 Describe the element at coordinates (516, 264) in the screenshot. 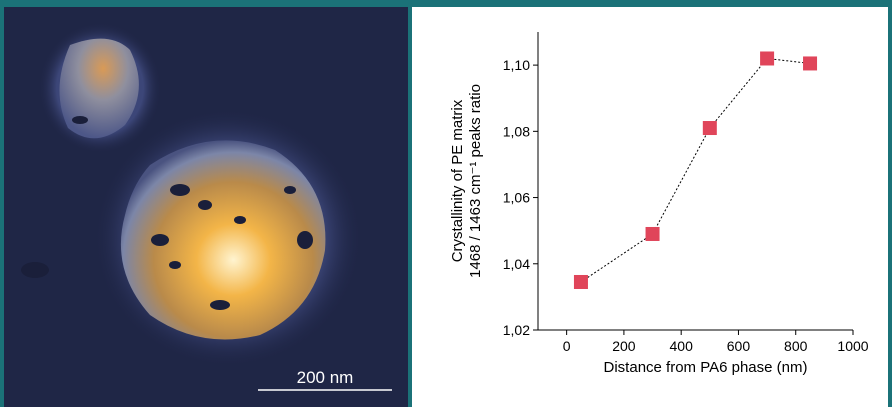

I see `y-tick-label: 1,04` at that location.